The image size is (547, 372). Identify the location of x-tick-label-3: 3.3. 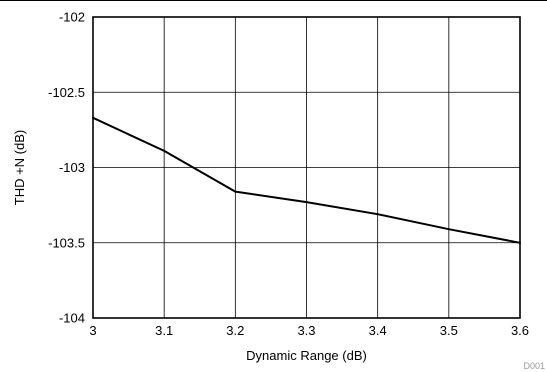
(306, 330).